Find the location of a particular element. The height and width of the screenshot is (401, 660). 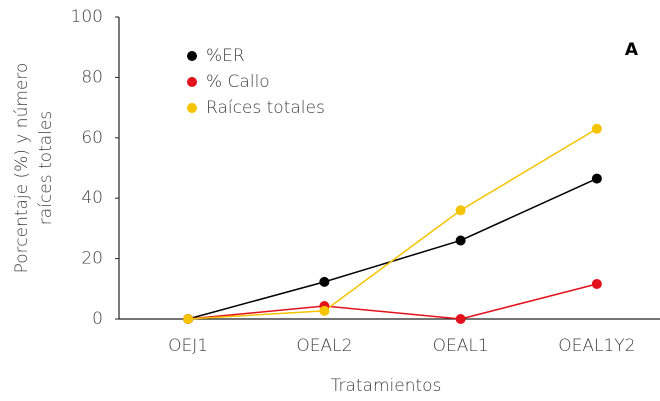

x-tick-label: OEAL2 is located at coordinates (324, 346).